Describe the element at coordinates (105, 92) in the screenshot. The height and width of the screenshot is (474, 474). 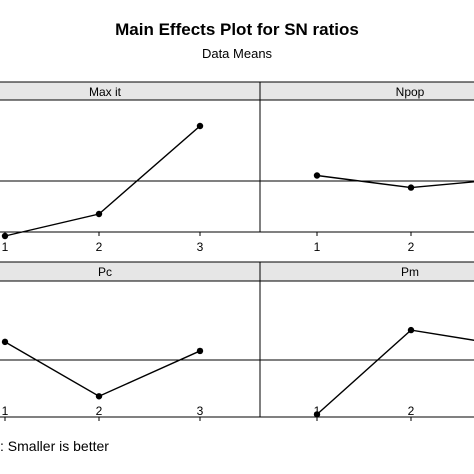
I see `panel-title: Max it` at that location.